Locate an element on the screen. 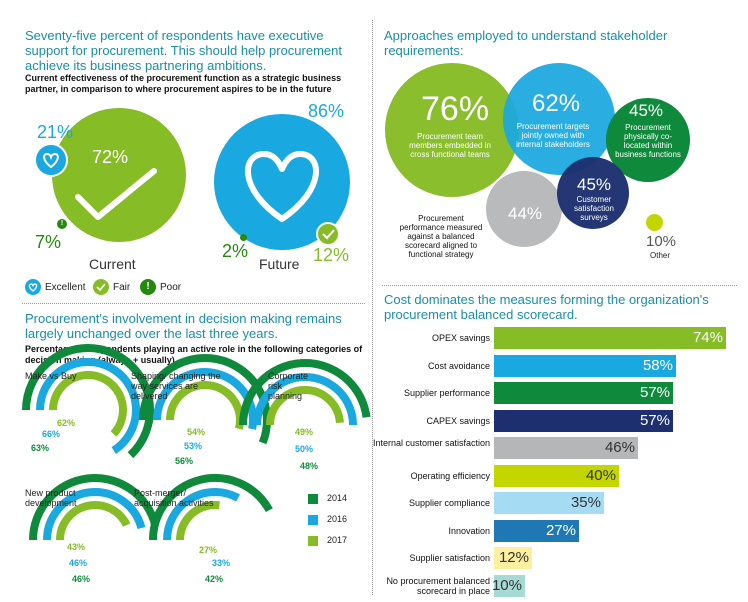 The height and width of the screenshot is (602, 748). future-fair-circle is located at coordinates (328, 234).